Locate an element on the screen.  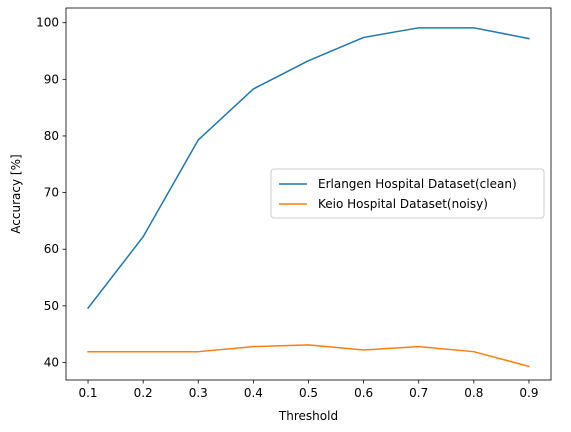
y-tick-label: 90 is located at coordinates (51, 79).